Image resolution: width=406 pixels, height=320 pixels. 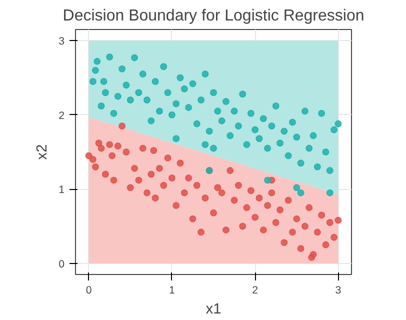 I want to click on x-axis-title: x1, so click(x=214, y=310).